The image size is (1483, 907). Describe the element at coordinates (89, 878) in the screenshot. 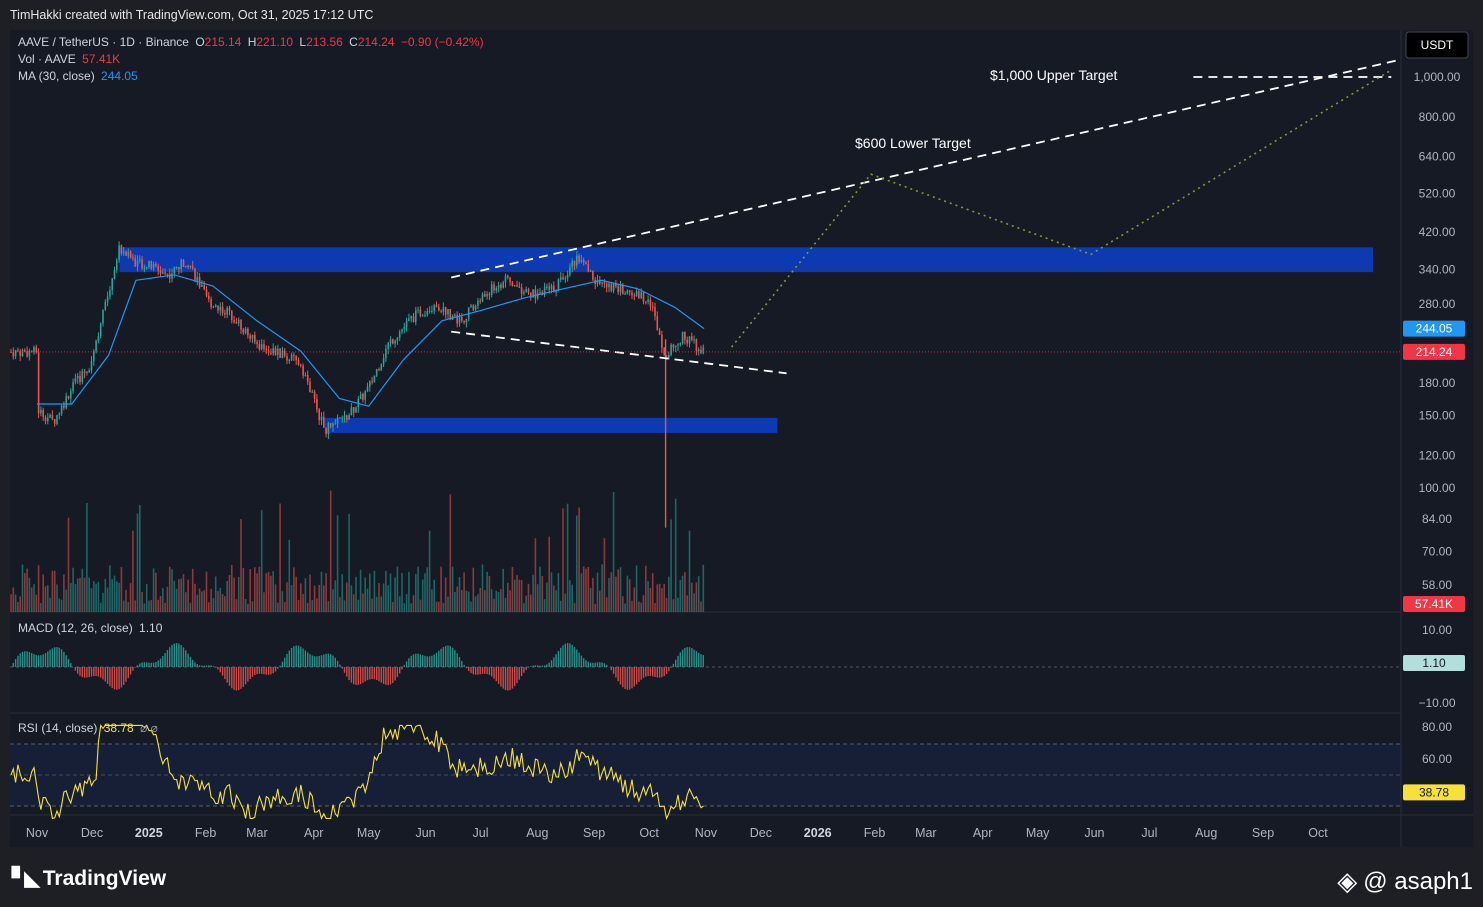

I see `tradingview-logo: ▘◣ TradingView` at that location.